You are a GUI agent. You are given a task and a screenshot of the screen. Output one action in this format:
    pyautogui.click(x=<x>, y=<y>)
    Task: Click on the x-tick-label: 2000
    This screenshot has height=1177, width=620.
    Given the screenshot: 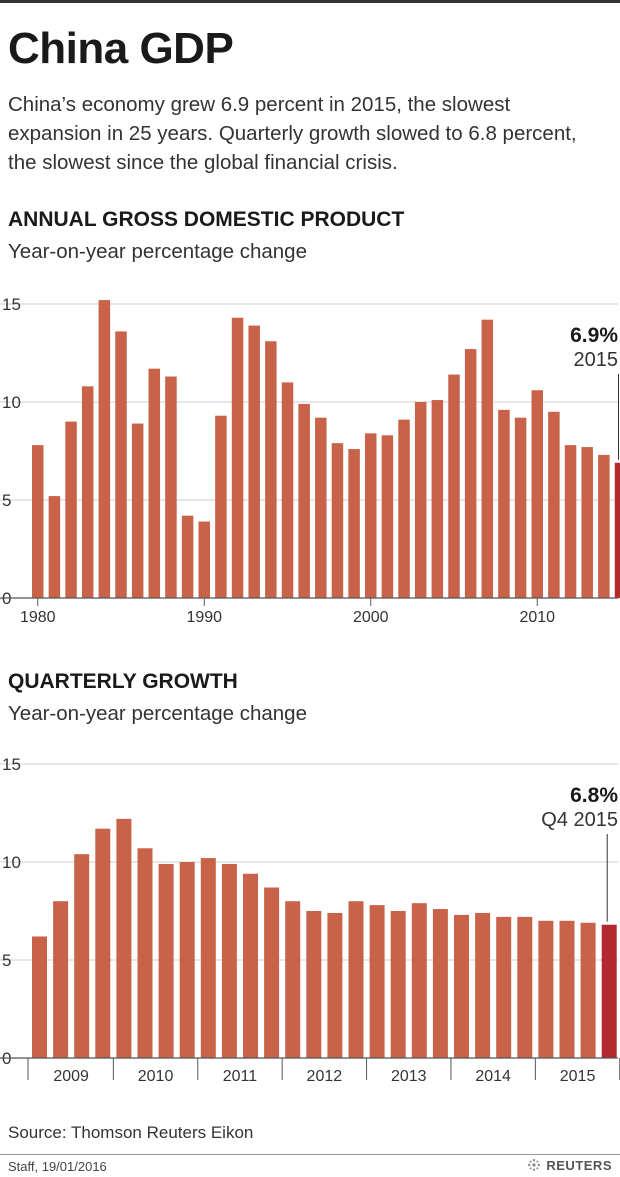 What is the action you would take?
    pyautogui.click(x=371, y=617)
    